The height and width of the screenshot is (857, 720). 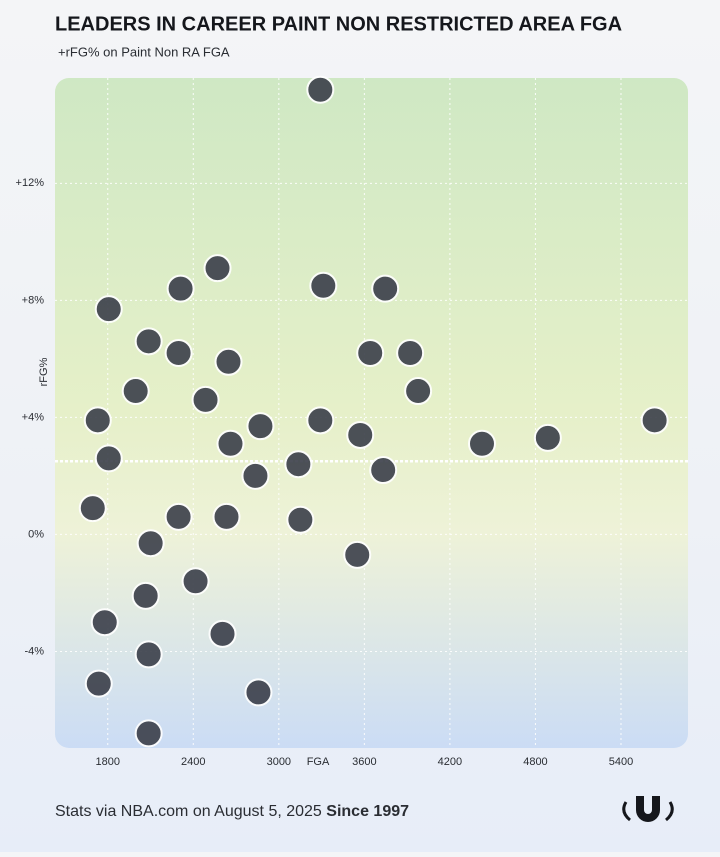 What do you see at coordinates (279, 762) in the screenshot?
I see `x-tick-label: 3000` at bounding box center [279, 762].